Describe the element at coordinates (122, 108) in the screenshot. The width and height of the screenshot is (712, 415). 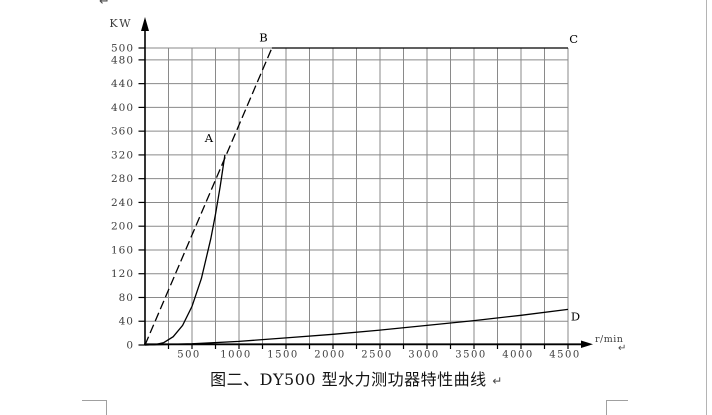
I see `y-tick-label: 400` at that location.